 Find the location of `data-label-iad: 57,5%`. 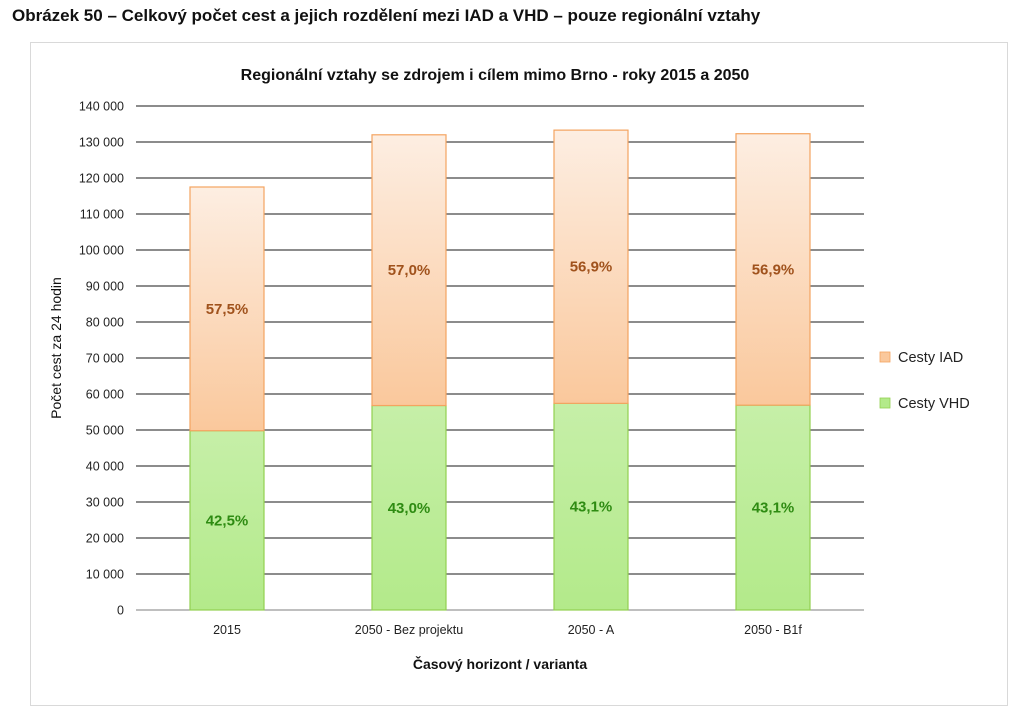

data-label-iad: 57,5% is located at coordinates (227, 309).